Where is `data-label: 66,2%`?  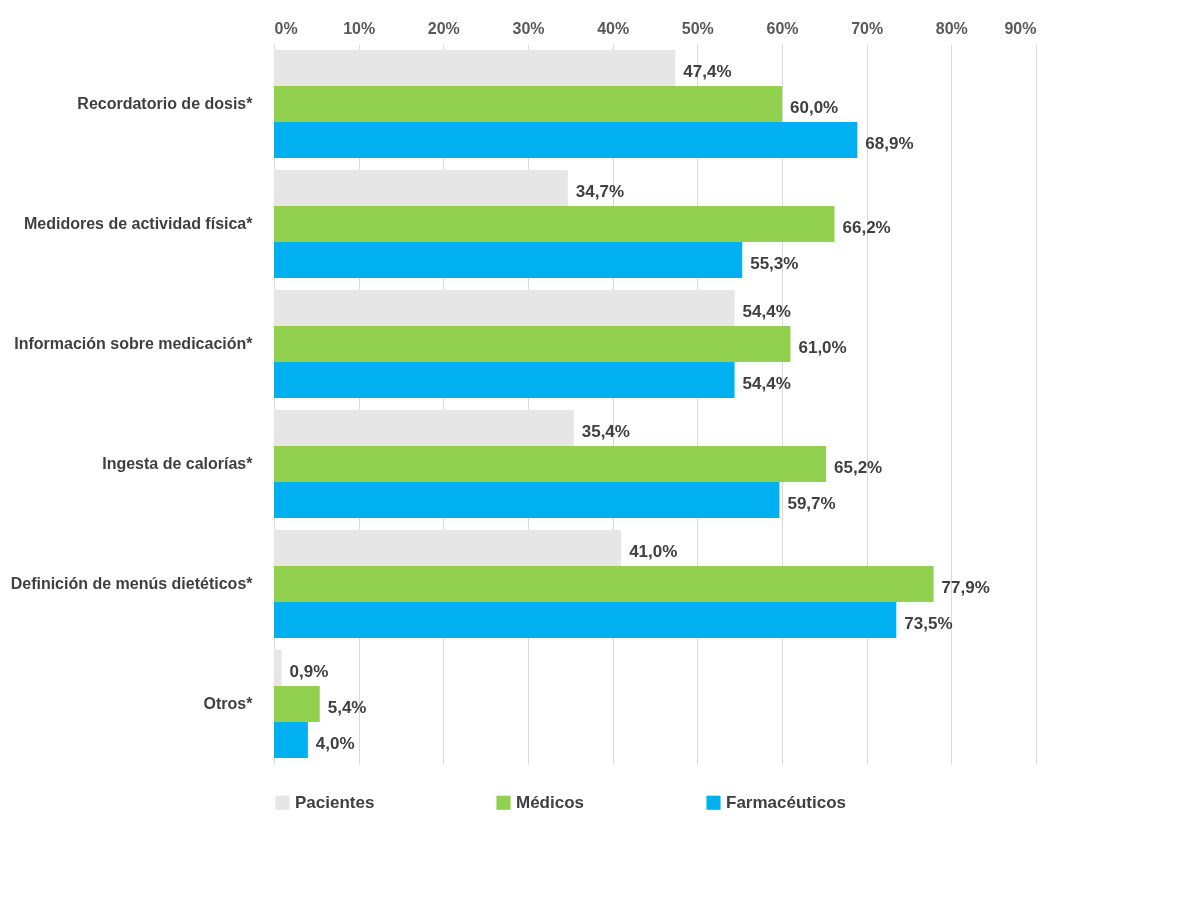 data-label: 66,2% is located at coordinates (866, 227).